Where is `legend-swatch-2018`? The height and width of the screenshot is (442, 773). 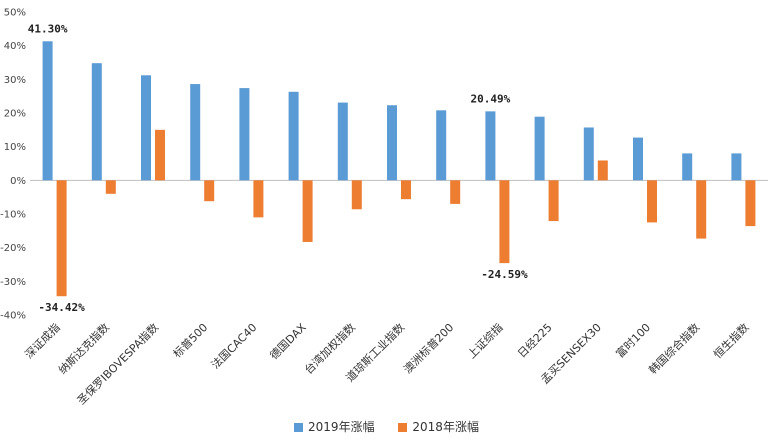 legend-swatch-2018 is located at coordinates (403, 427).